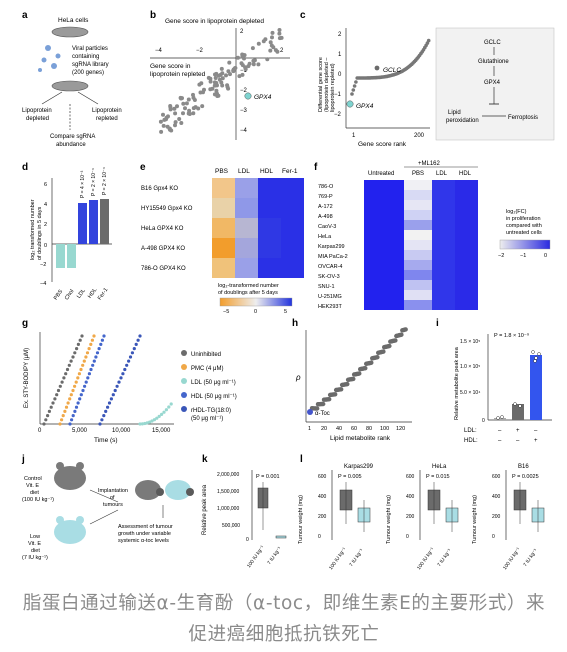 This screenshot has width=567, height=652. What do you see at coordinates (104, 496) in the screenshot?
I see `arrow` at bounding box center [104, 496].